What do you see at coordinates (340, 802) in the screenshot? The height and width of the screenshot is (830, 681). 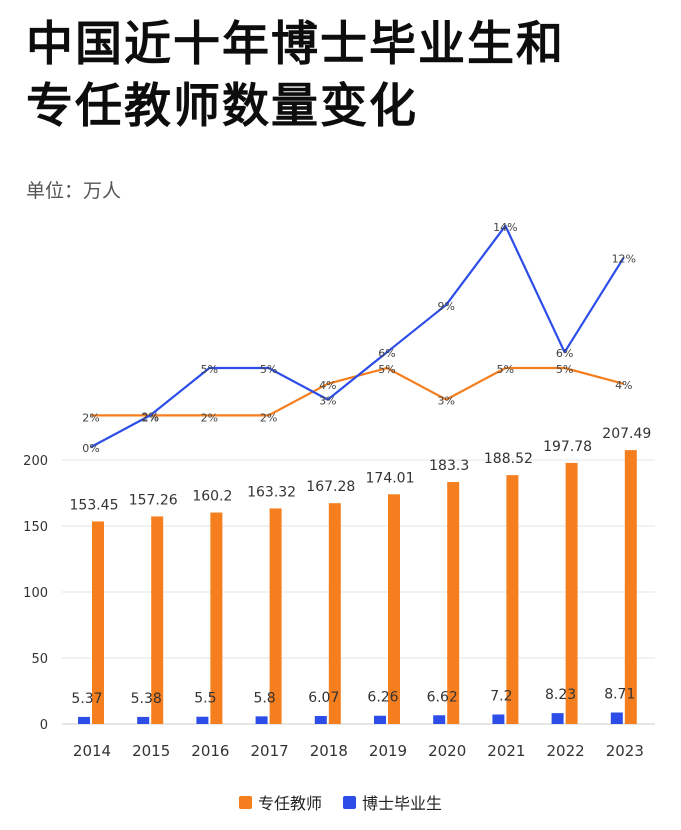 I see `legend: 专任教师 博士毕业生` at bounding box center [340, 802].